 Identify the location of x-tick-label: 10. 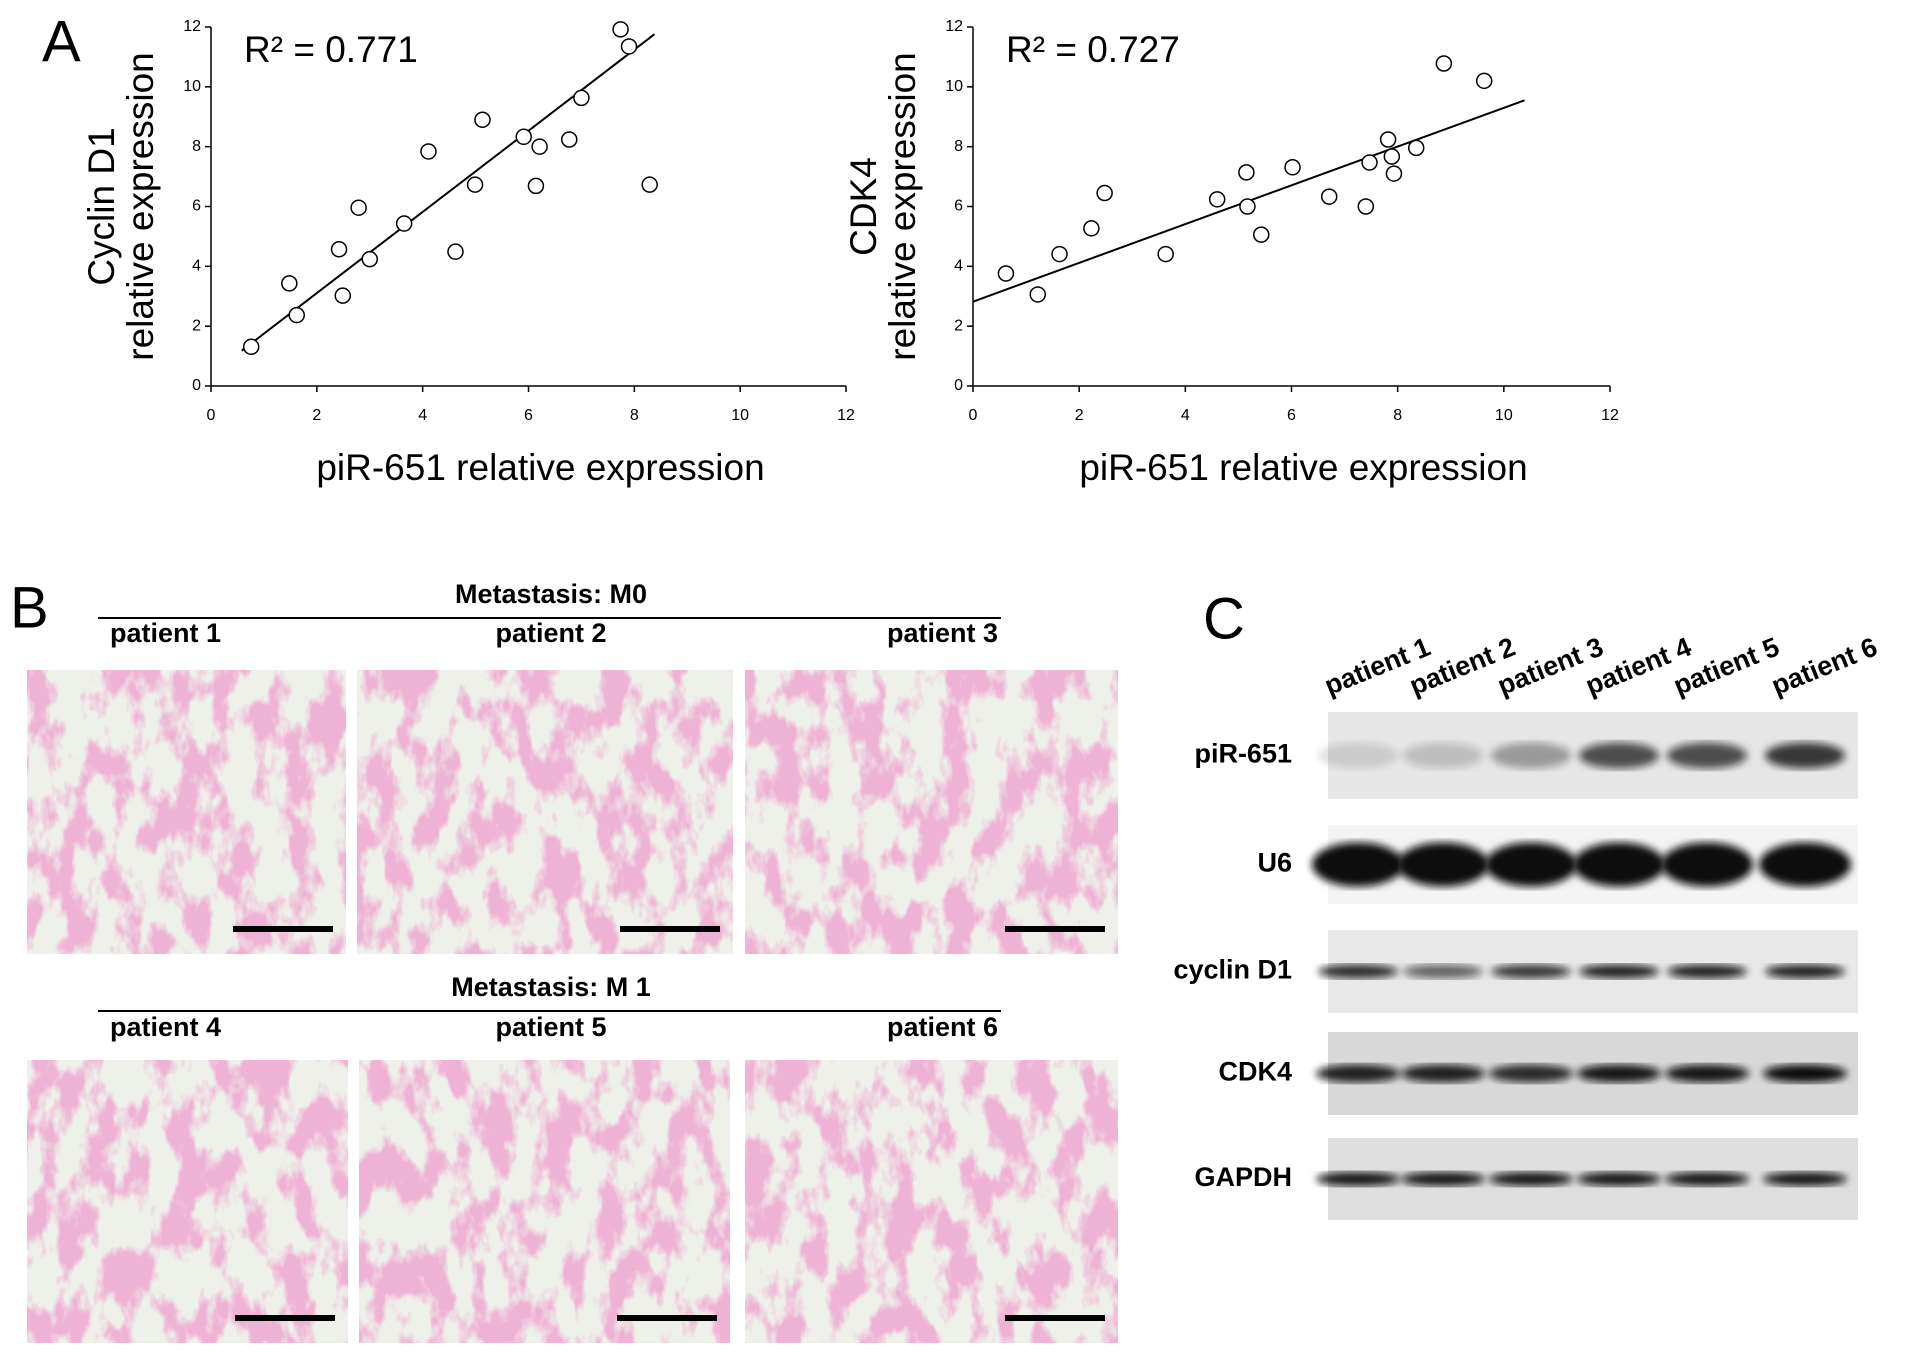
(1504, 415).